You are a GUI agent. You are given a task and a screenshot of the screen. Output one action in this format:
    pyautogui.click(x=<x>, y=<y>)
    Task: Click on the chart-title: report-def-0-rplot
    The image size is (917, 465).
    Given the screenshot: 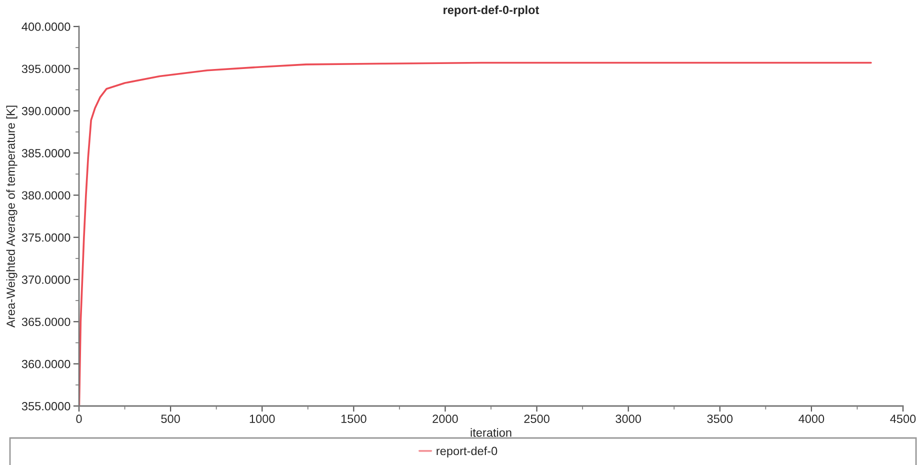 What is the action you would take?
    pyautogui.click(x=492, y=10)
    